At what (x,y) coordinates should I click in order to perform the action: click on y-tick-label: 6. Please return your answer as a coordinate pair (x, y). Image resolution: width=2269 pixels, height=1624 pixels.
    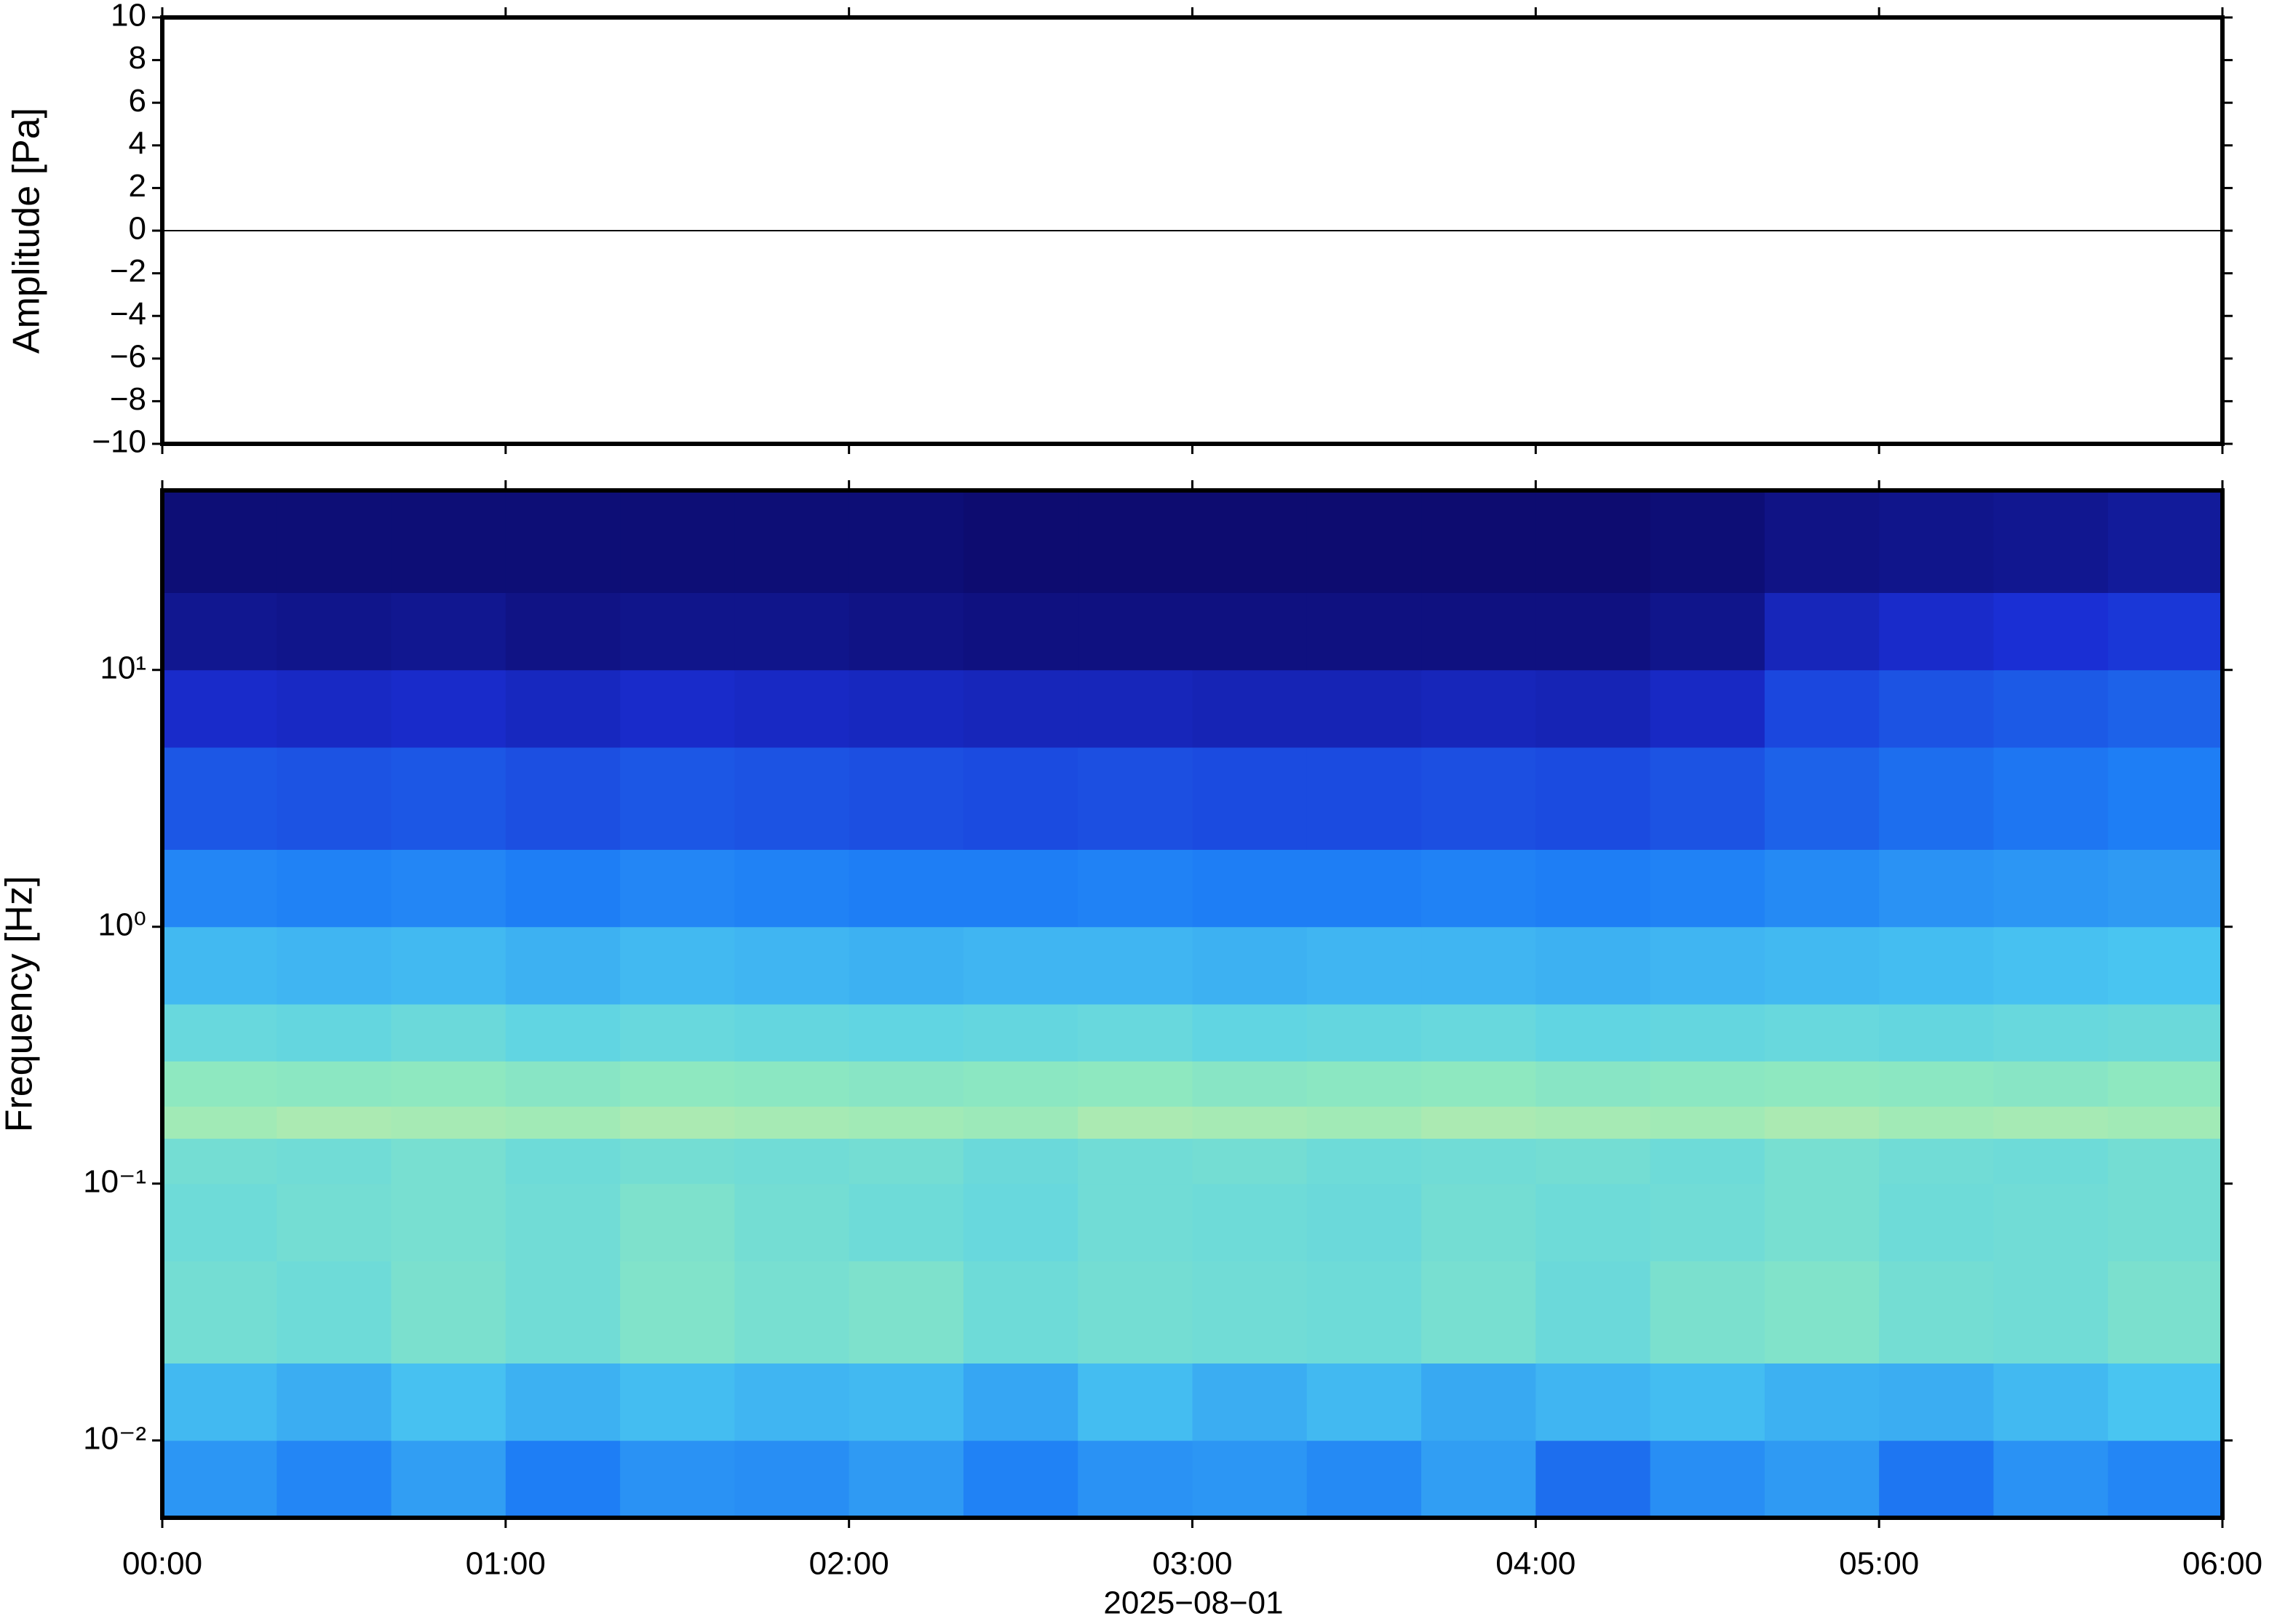
    Looking at the image, I should click on (137, 101).